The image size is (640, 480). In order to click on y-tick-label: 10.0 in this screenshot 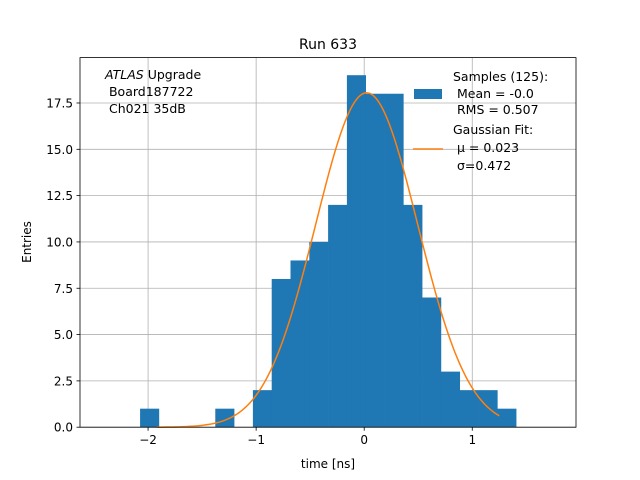, I will do `click(59, 242)`.